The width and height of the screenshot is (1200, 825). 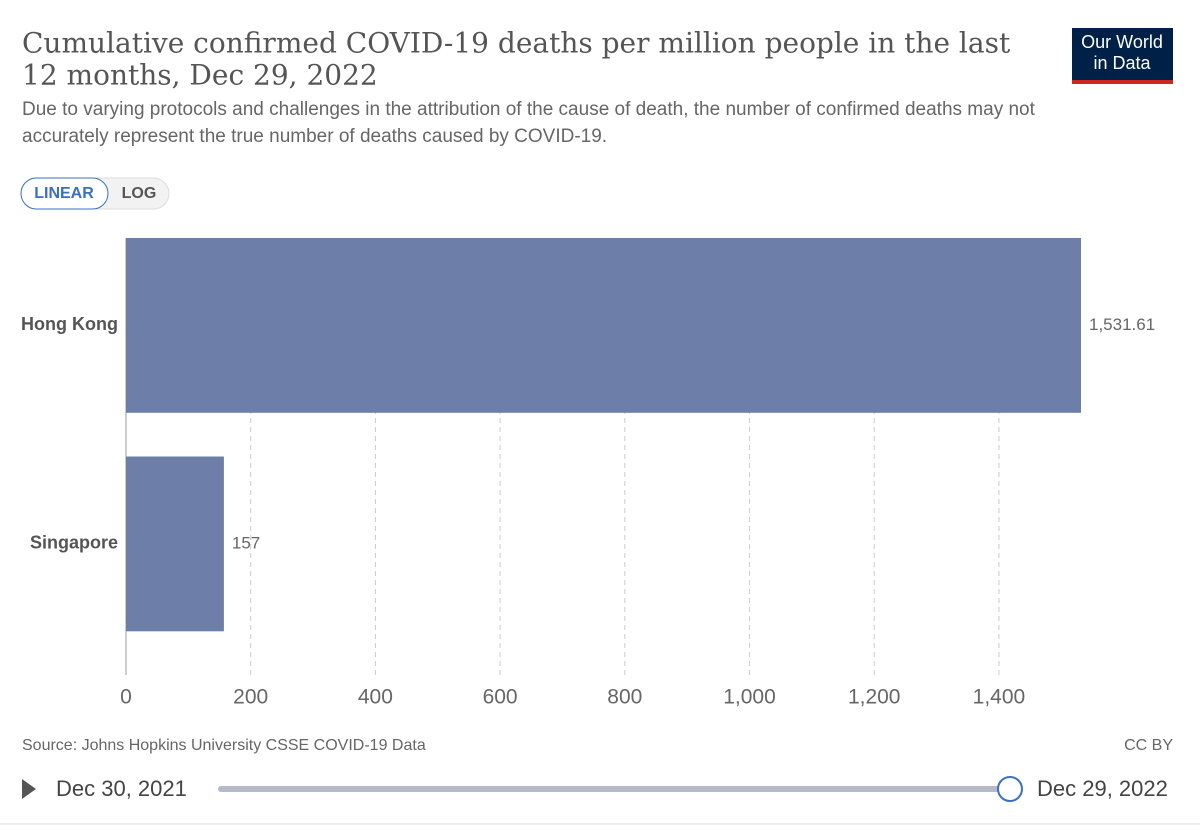 I want to click on play-button, so click(x=29, y=789).